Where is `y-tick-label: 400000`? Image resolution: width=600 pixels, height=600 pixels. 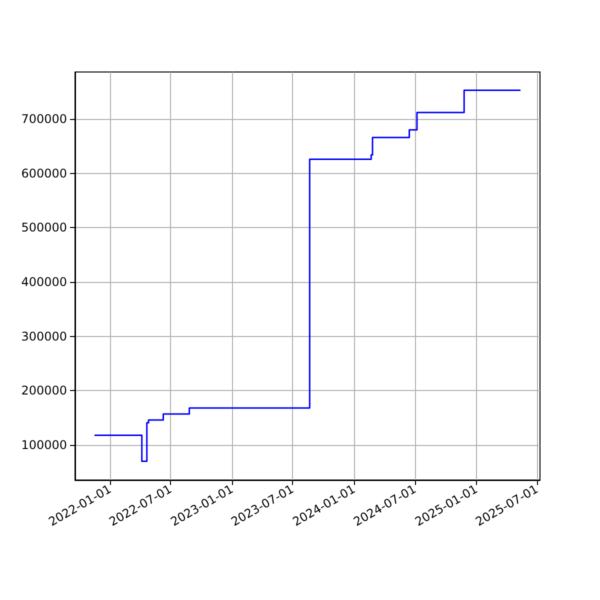 y-tick-label: 400000 is located at coordinates (44, 282).